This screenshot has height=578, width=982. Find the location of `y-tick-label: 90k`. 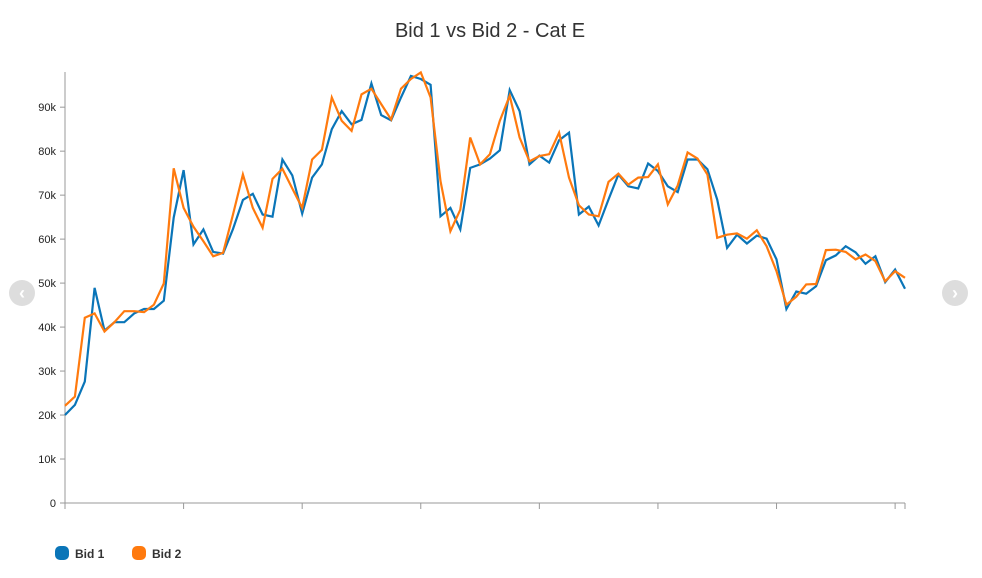

y-tick-label: 90k is located at coordinates (47, 108).